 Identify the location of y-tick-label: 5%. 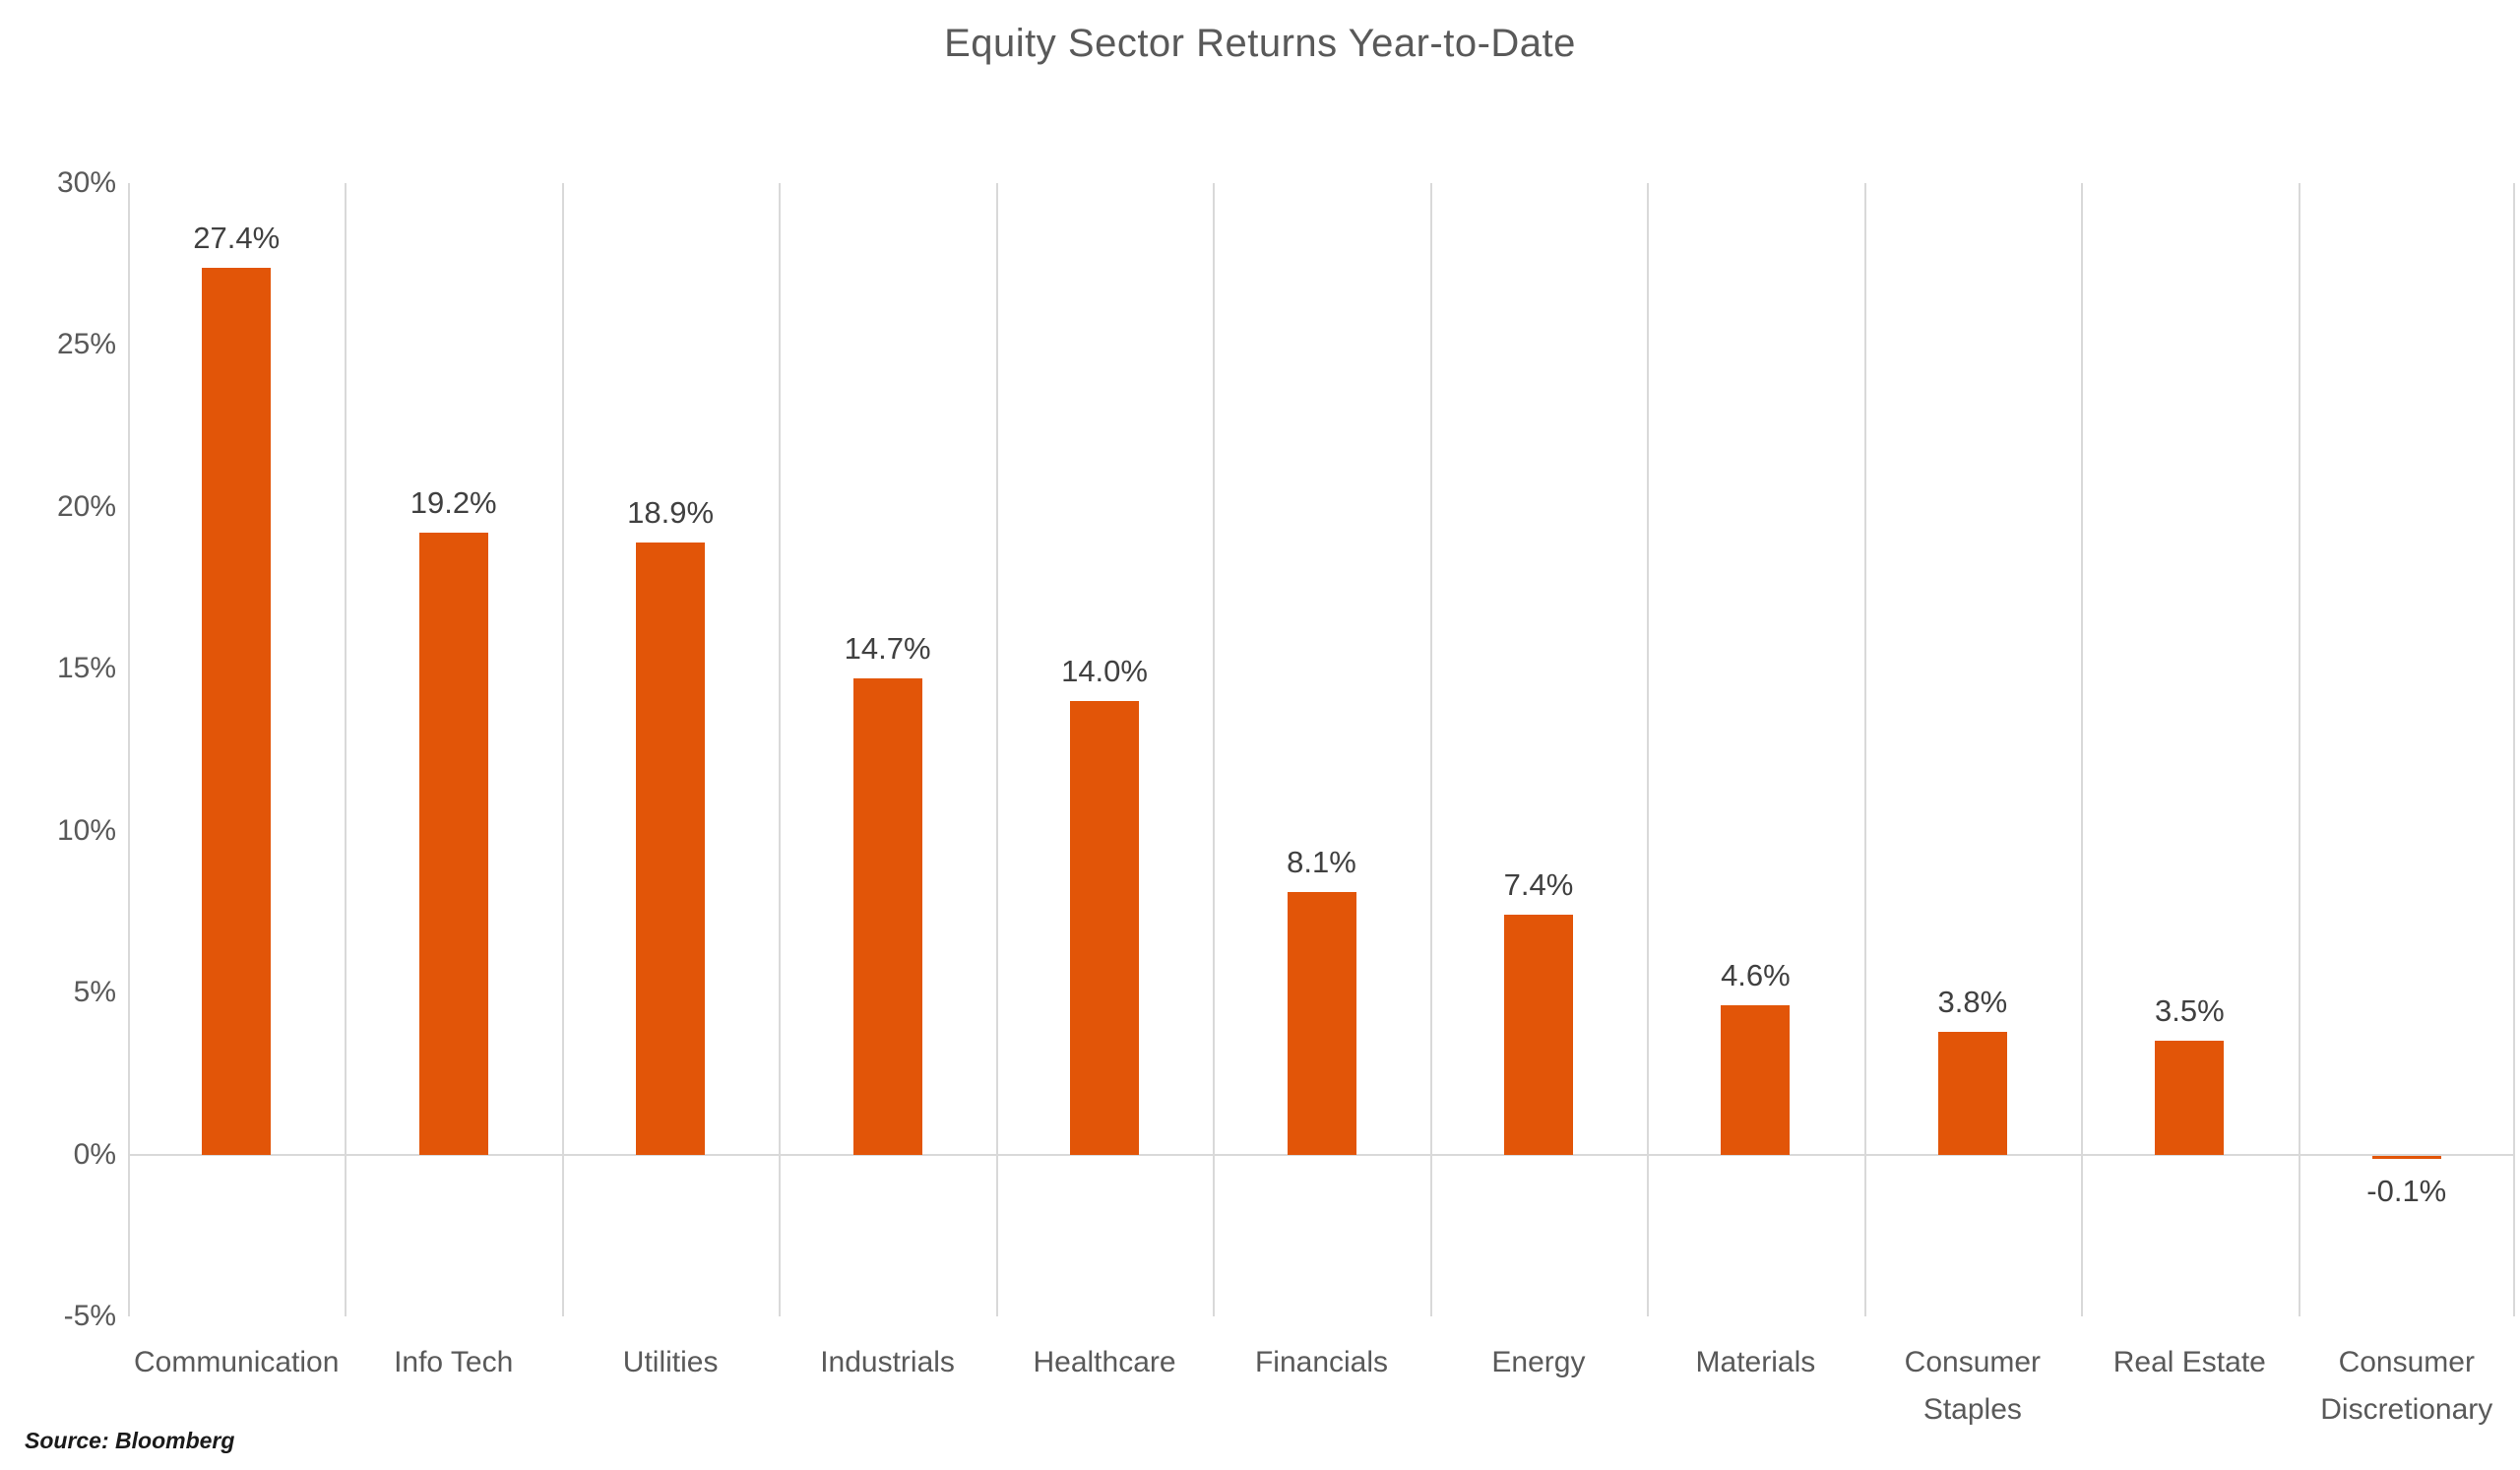
(94, 992).